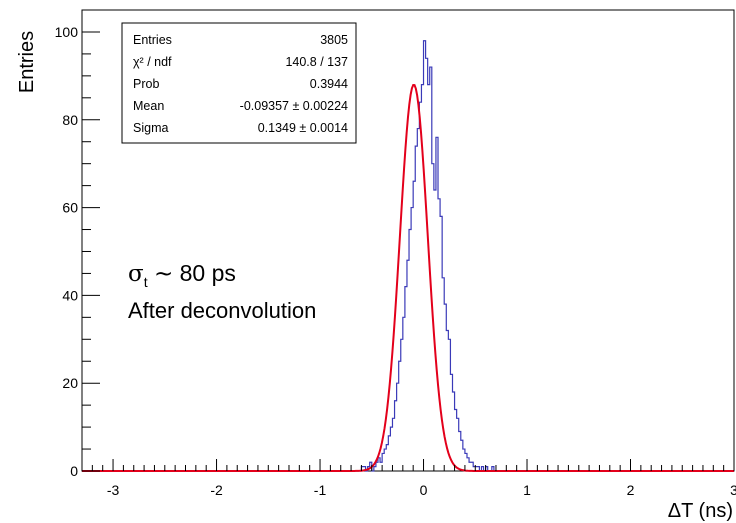 This screenshot has width=736, height=523. Describe the element at coordinates (152, 62) in the screenshot. I see `stat-label-chi2: χ² / ndf` at that location.